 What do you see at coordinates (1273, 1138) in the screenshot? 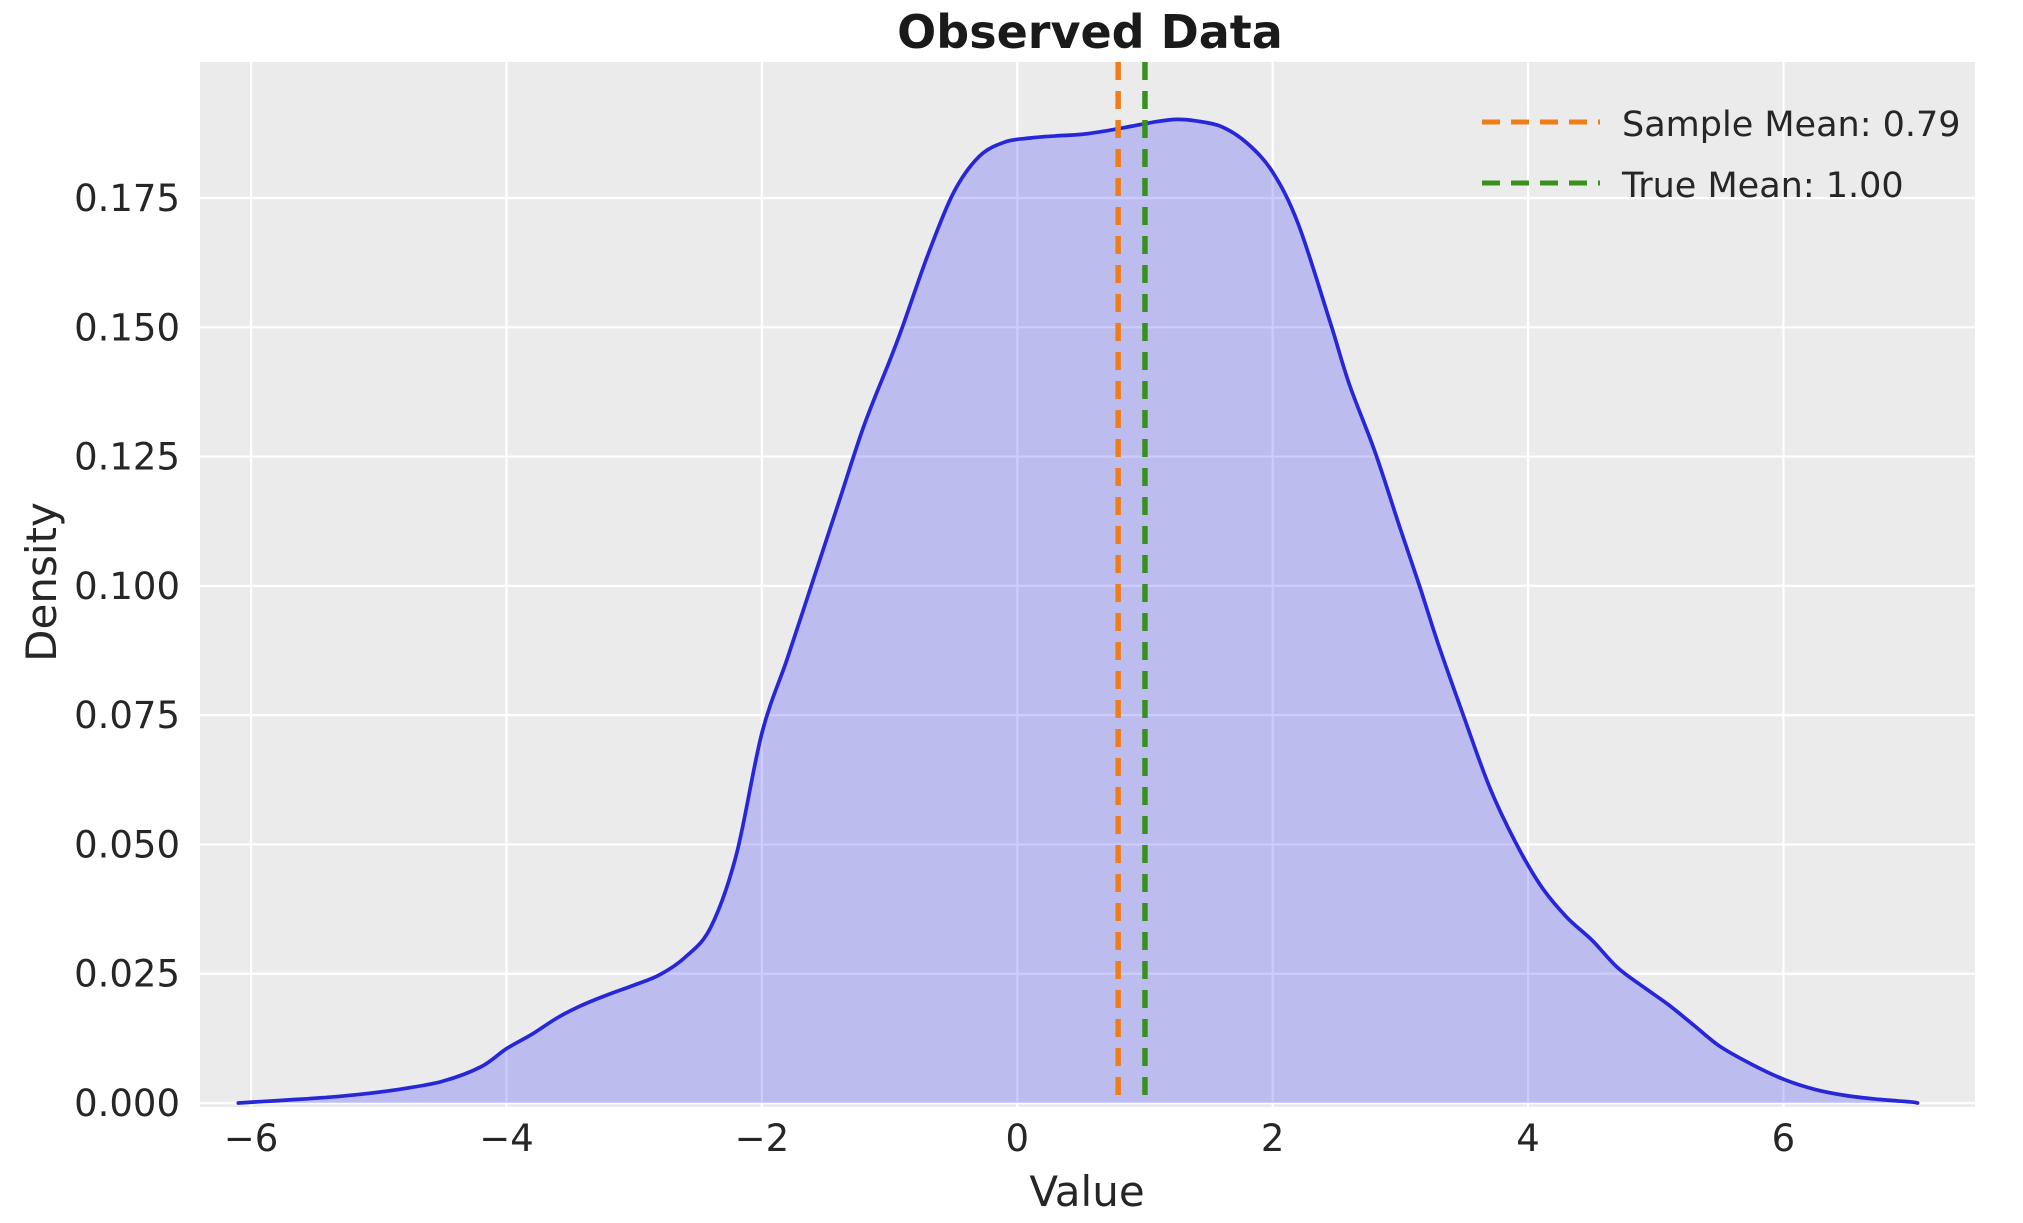
I see `x-tick-label: 2` at bounding box center [1273, 1138].